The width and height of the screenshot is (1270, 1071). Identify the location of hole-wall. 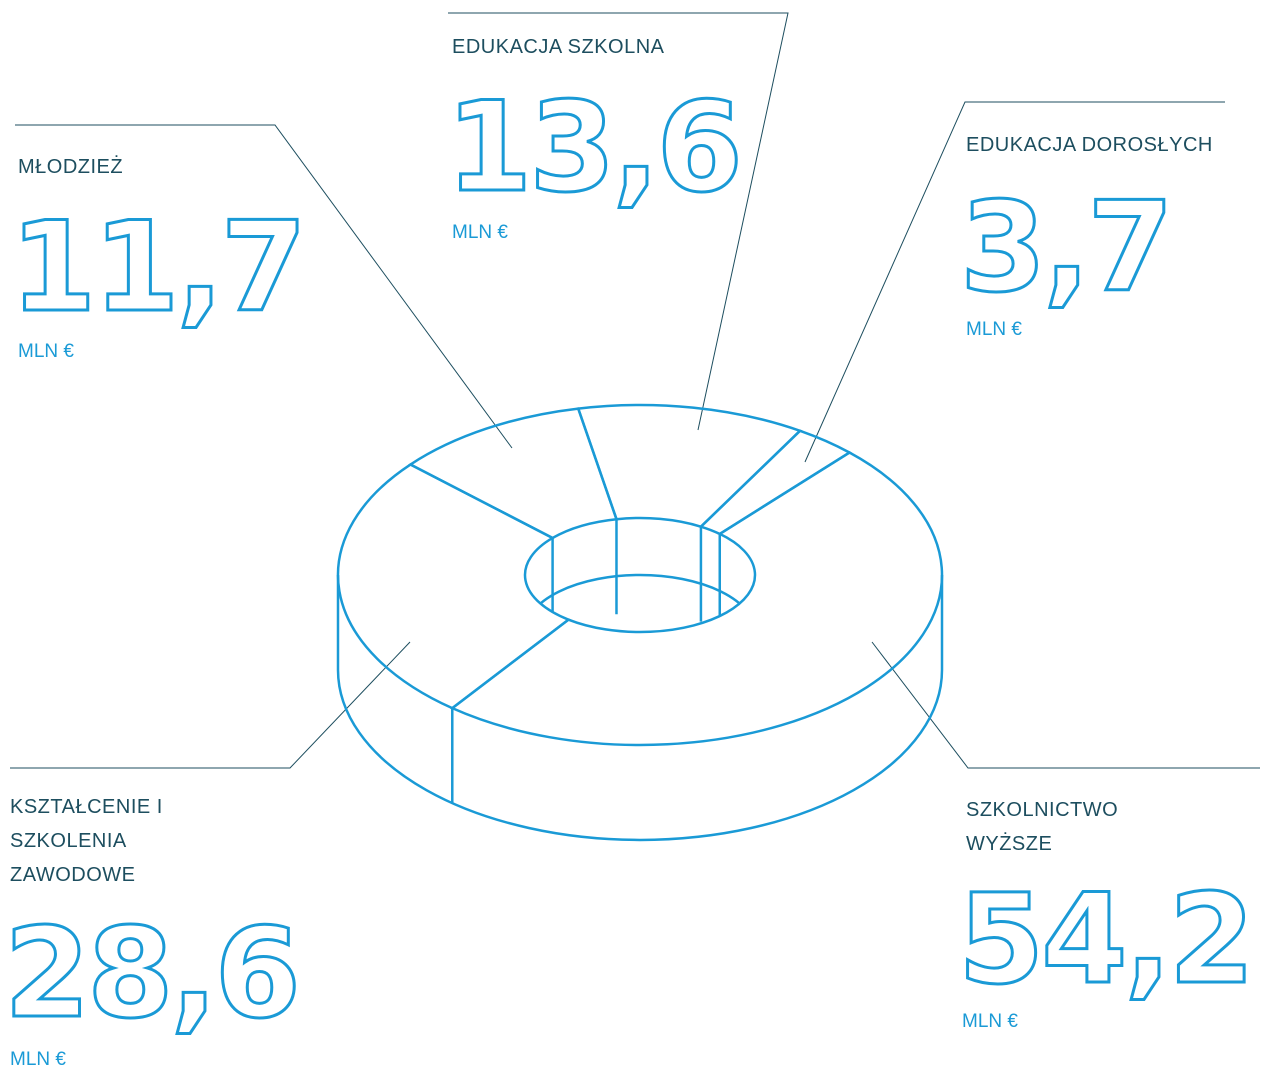
(640, 575).